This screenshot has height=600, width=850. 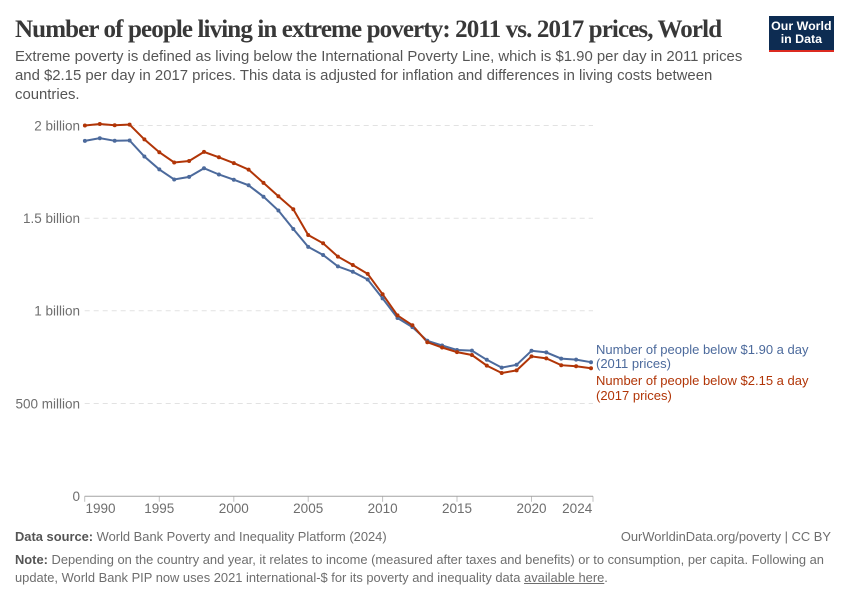 What do you see at coordinates (100, 508) in the screenshot?
I see `svg-text: 1990` at bounding box center [100, 508].